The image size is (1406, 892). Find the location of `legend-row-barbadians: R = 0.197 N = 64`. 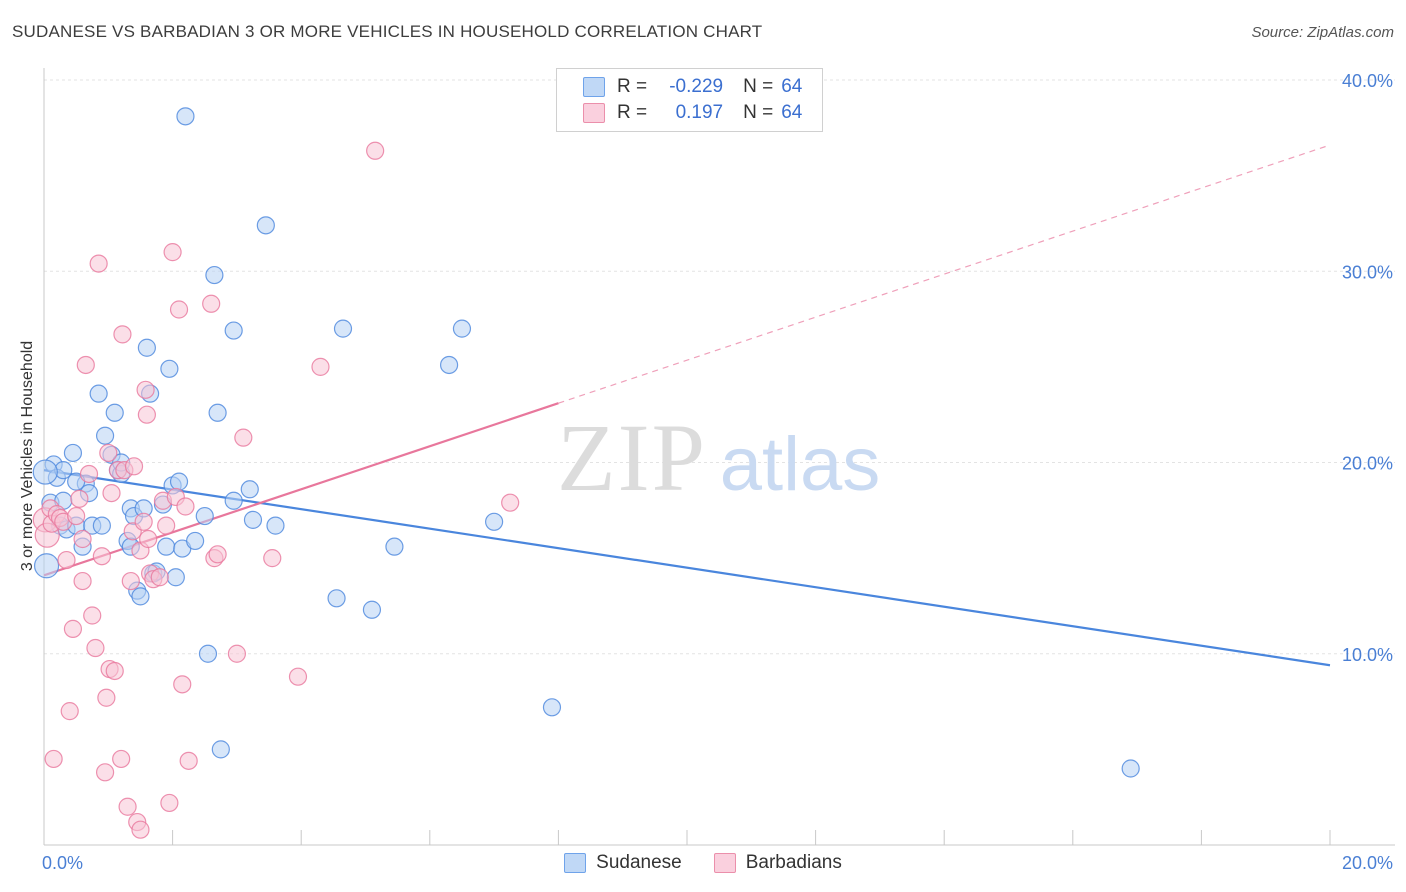

legend-row-barbadians: R = 0.197 N = 64 is located at coordinates (692, 113).